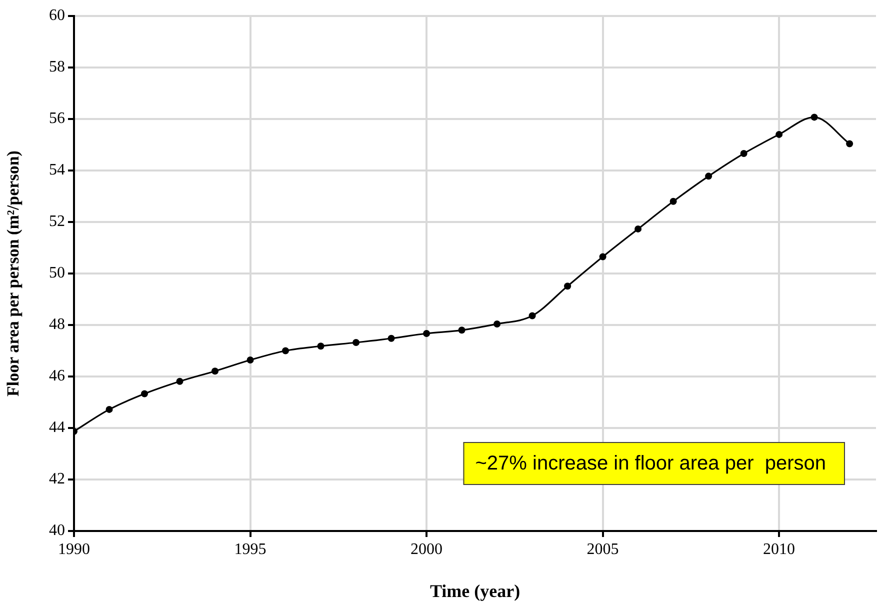  Describe the element at coordinates (475, 590) in the screenshot. I see `x-axis-title: Time (year)` at that location.